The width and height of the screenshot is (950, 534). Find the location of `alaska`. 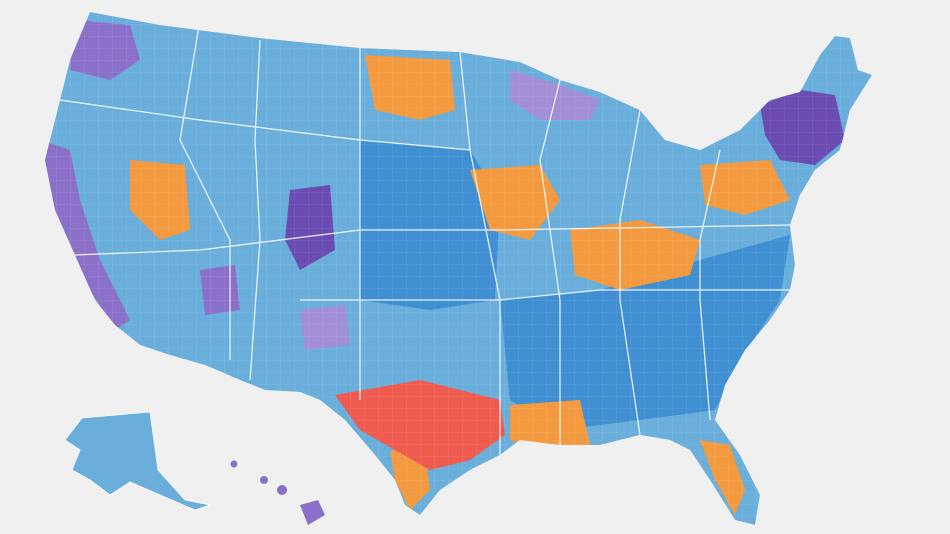

alaska is located at coordinates (138, 461).